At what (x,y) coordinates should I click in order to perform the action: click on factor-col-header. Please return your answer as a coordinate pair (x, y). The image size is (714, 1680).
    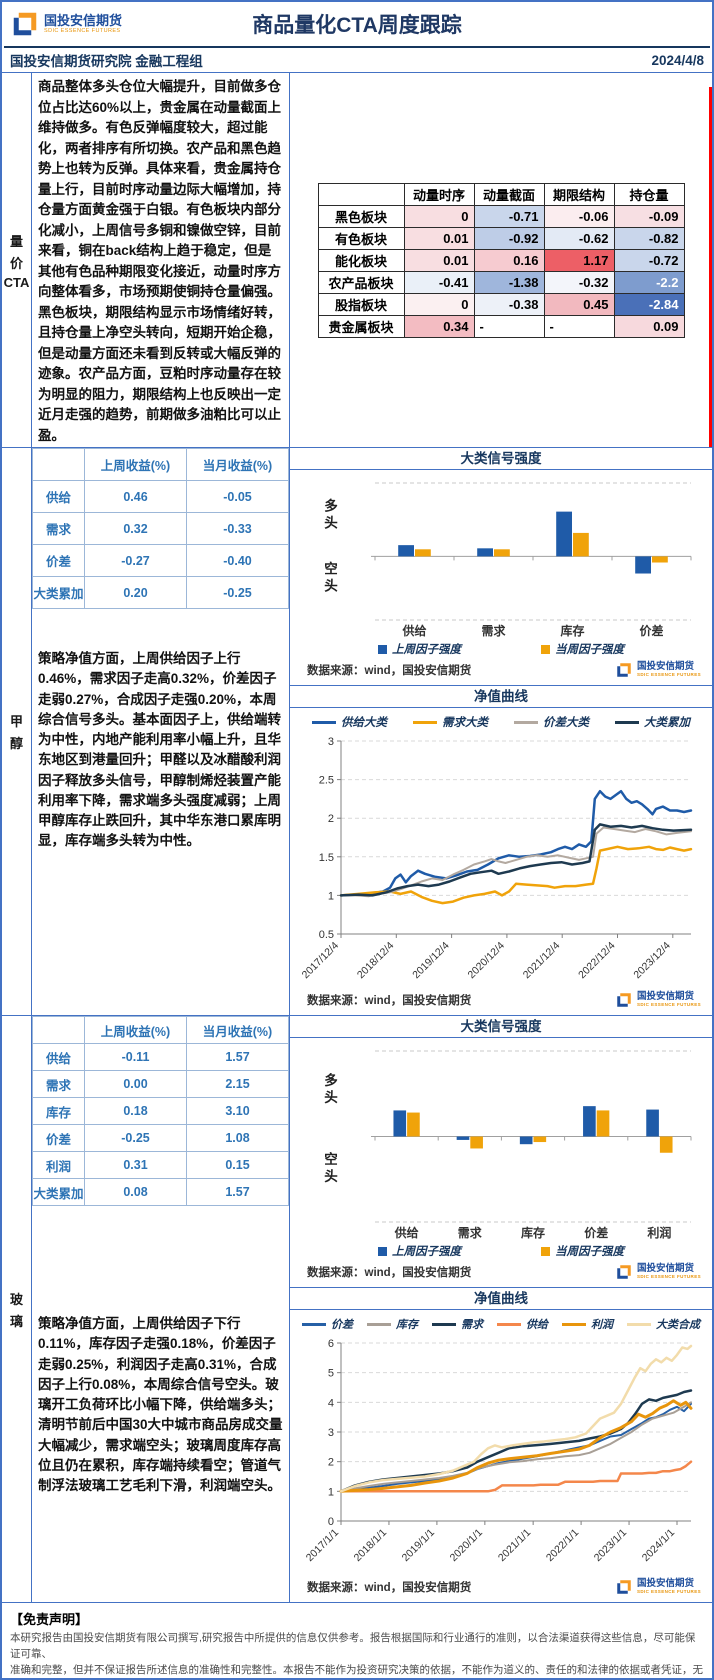
    Looking at the image, I should click on (58, 464).